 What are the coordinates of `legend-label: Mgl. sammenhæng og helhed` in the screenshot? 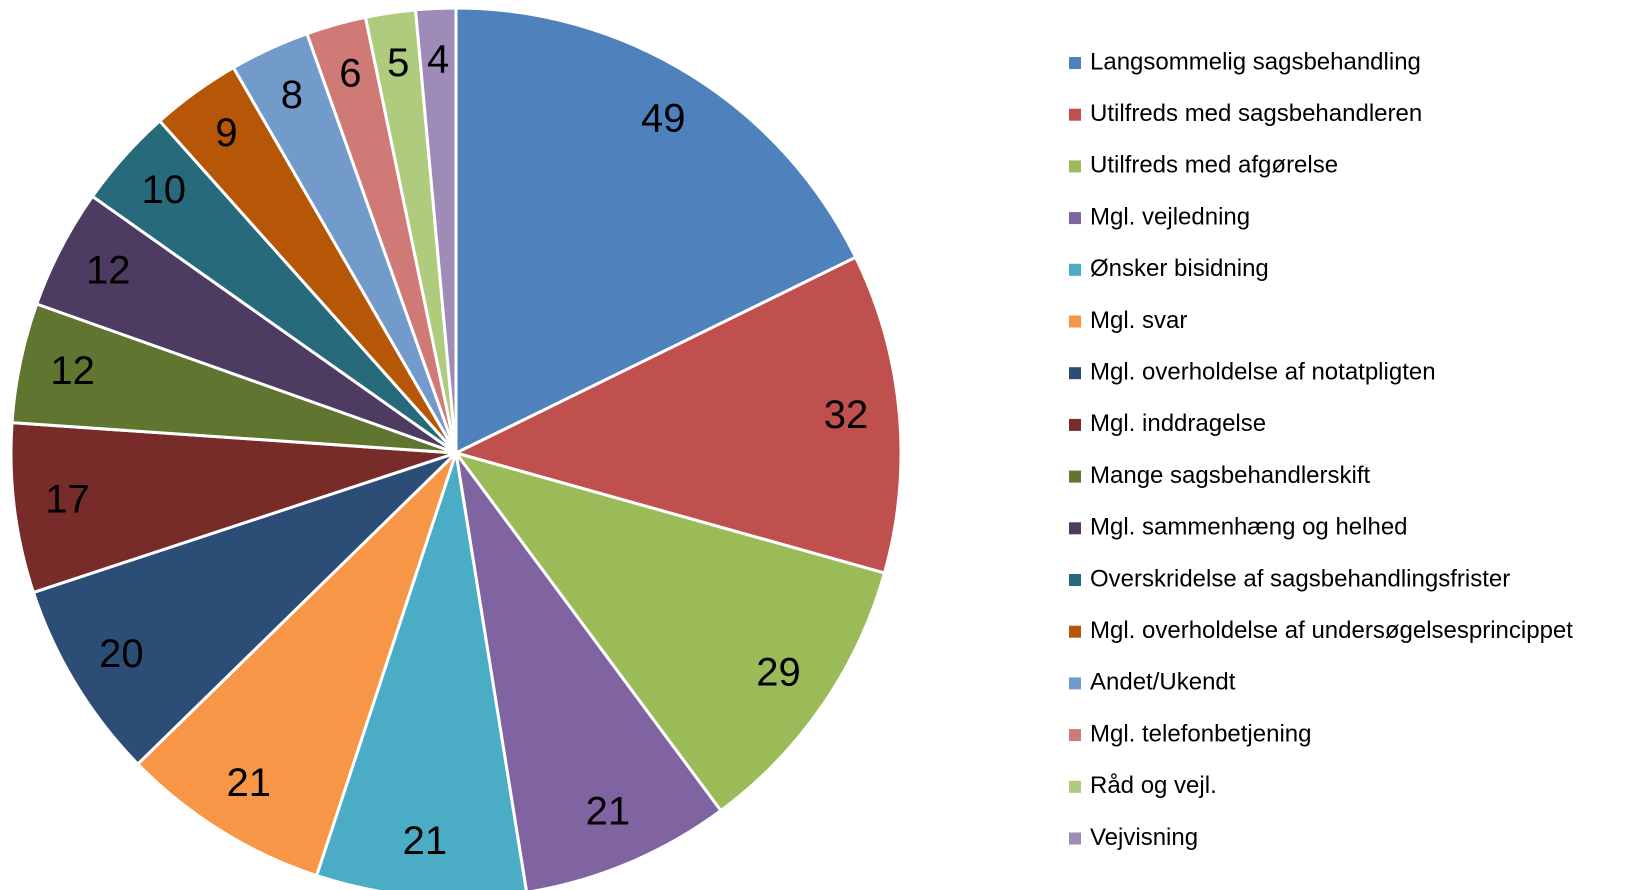 It's located at (1249, 527).